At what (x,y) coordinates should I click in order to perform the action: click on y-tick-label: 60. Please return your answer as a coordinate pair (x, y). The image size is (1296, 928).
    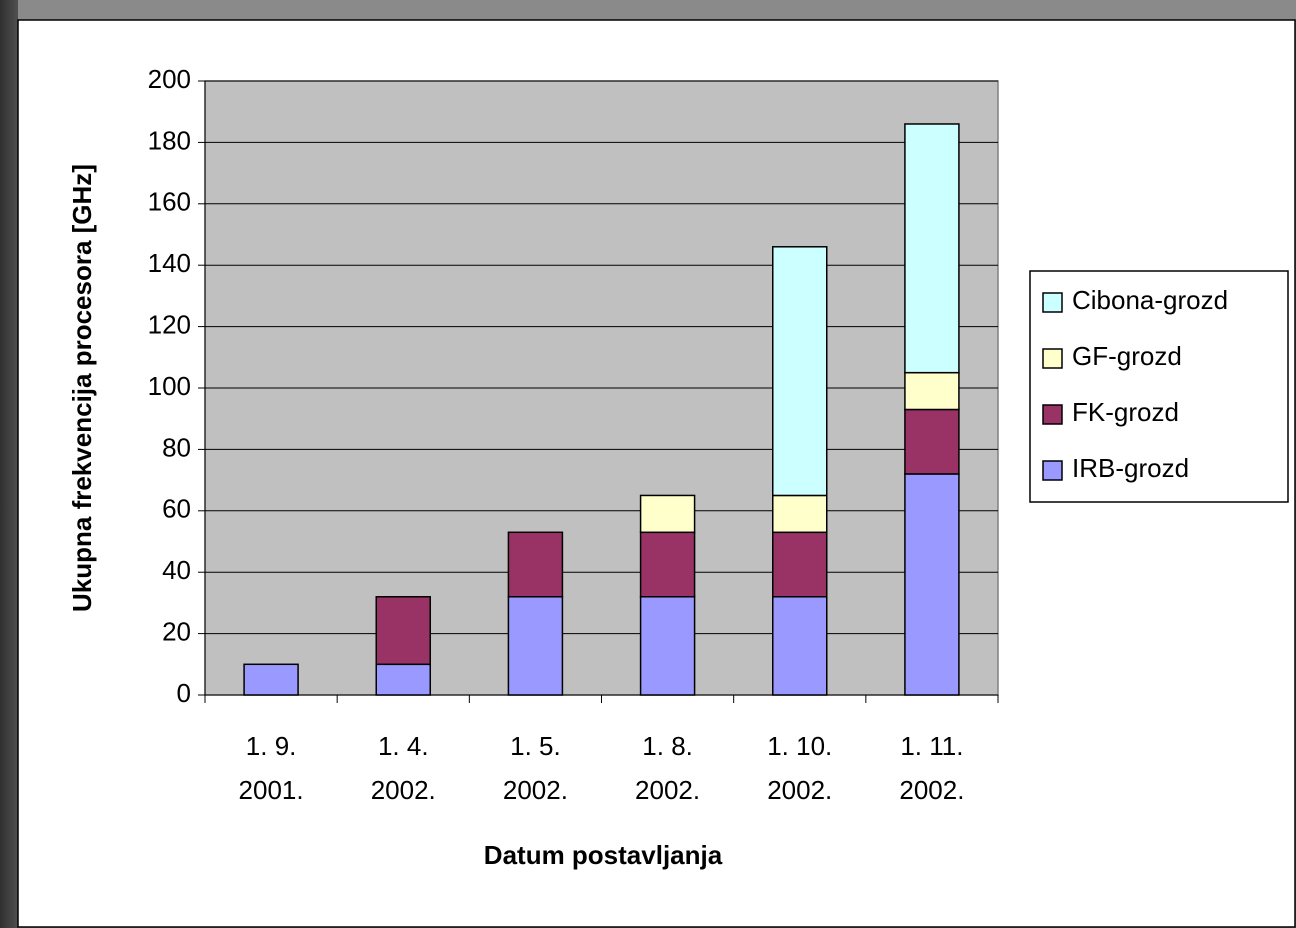
    Looking at the image, I should click on (176, 509).